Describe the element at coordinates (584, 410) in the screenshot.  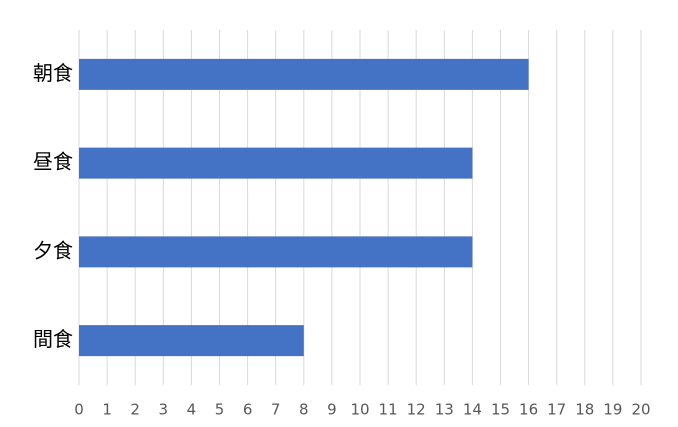
I see `x-tick-label: 18` at that location.